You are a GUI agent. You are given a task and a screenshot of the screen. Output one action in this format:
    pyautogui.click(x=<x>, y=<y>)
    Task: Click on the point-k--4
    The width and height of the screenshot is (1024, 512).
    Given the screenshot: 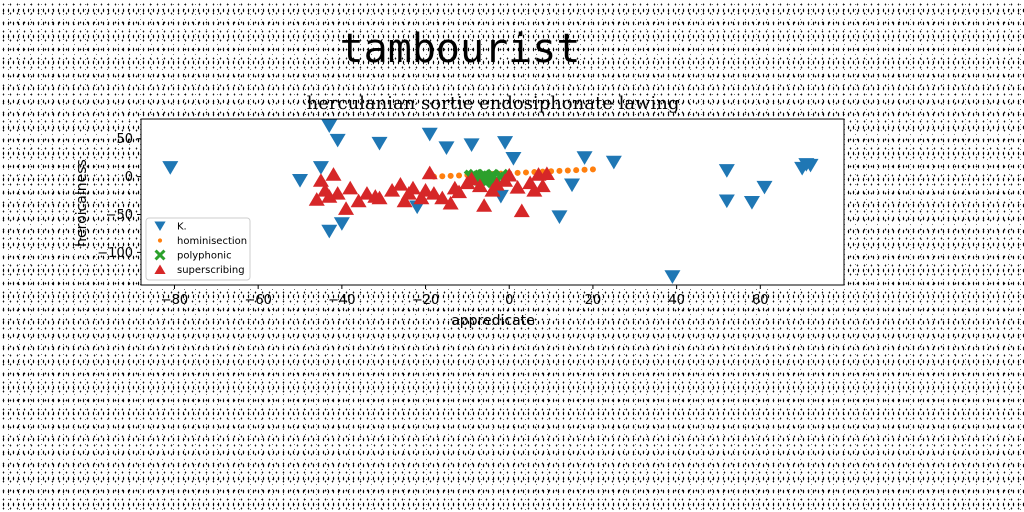 What is the action you would take?
    pyautogui.click(x=337, y=140)
    